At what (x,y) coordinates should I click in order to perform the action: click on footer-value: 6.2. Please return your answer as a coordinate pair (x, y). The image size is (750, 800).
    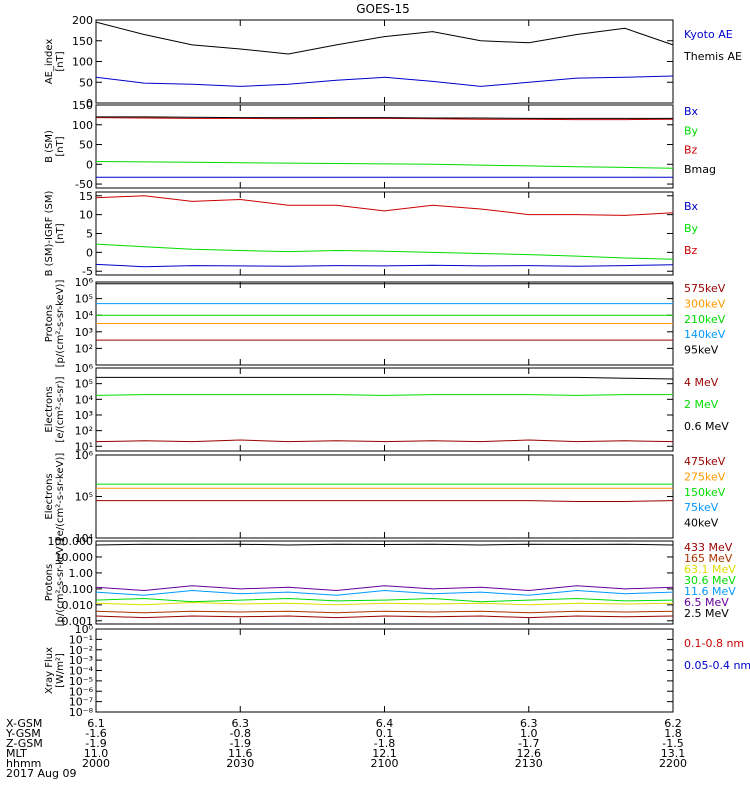
    Looking at the image, I should click on (673, 723).